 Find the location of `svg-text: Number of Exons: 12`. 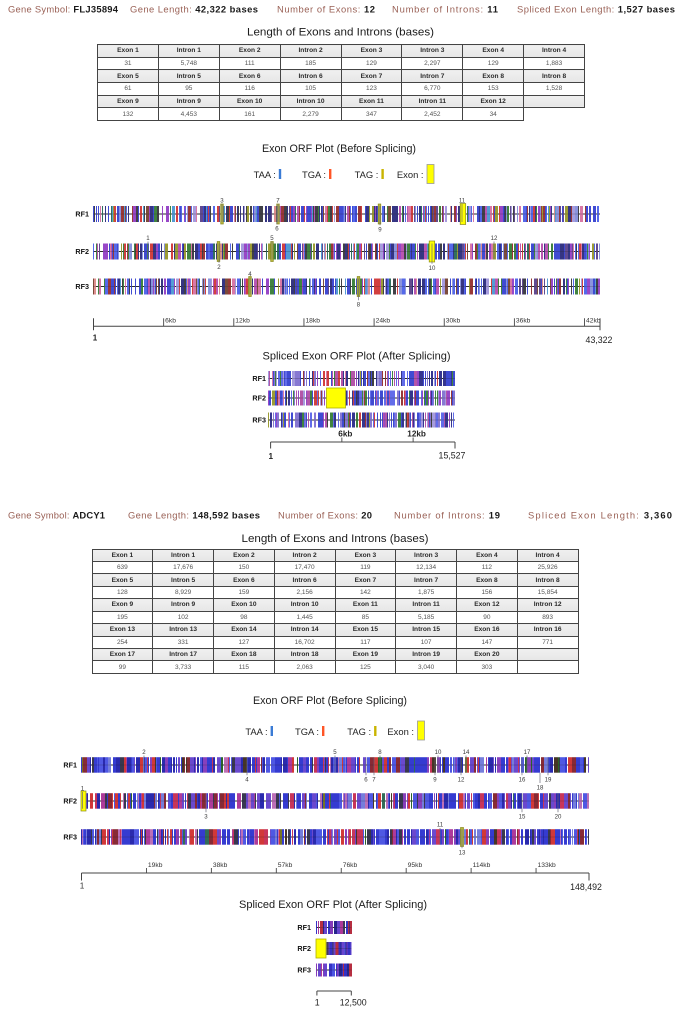

svg-text: Number of Exons: 12 is located at coordinates (326, 9).